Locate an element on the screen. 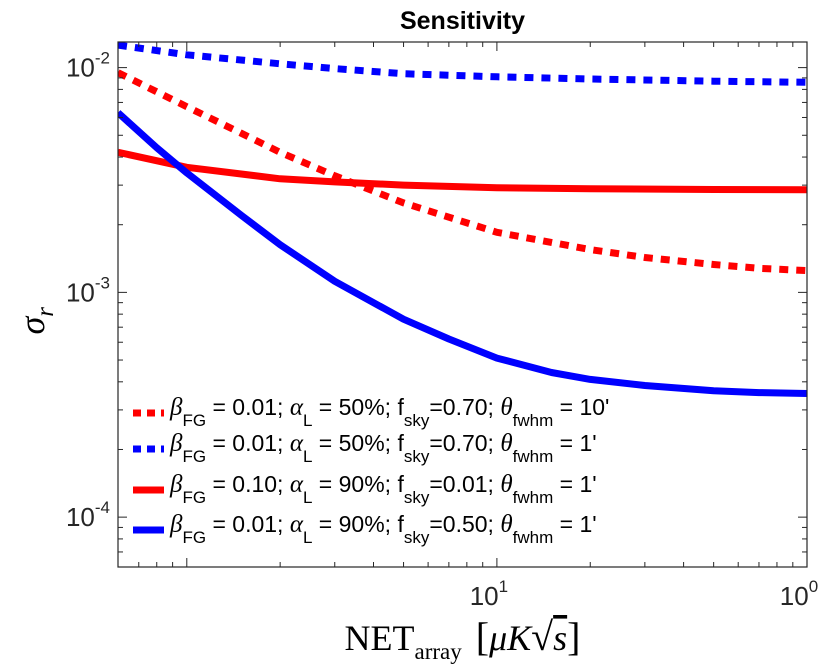  y-tick-label: 10⁻² is located at coordinates (88, 66).